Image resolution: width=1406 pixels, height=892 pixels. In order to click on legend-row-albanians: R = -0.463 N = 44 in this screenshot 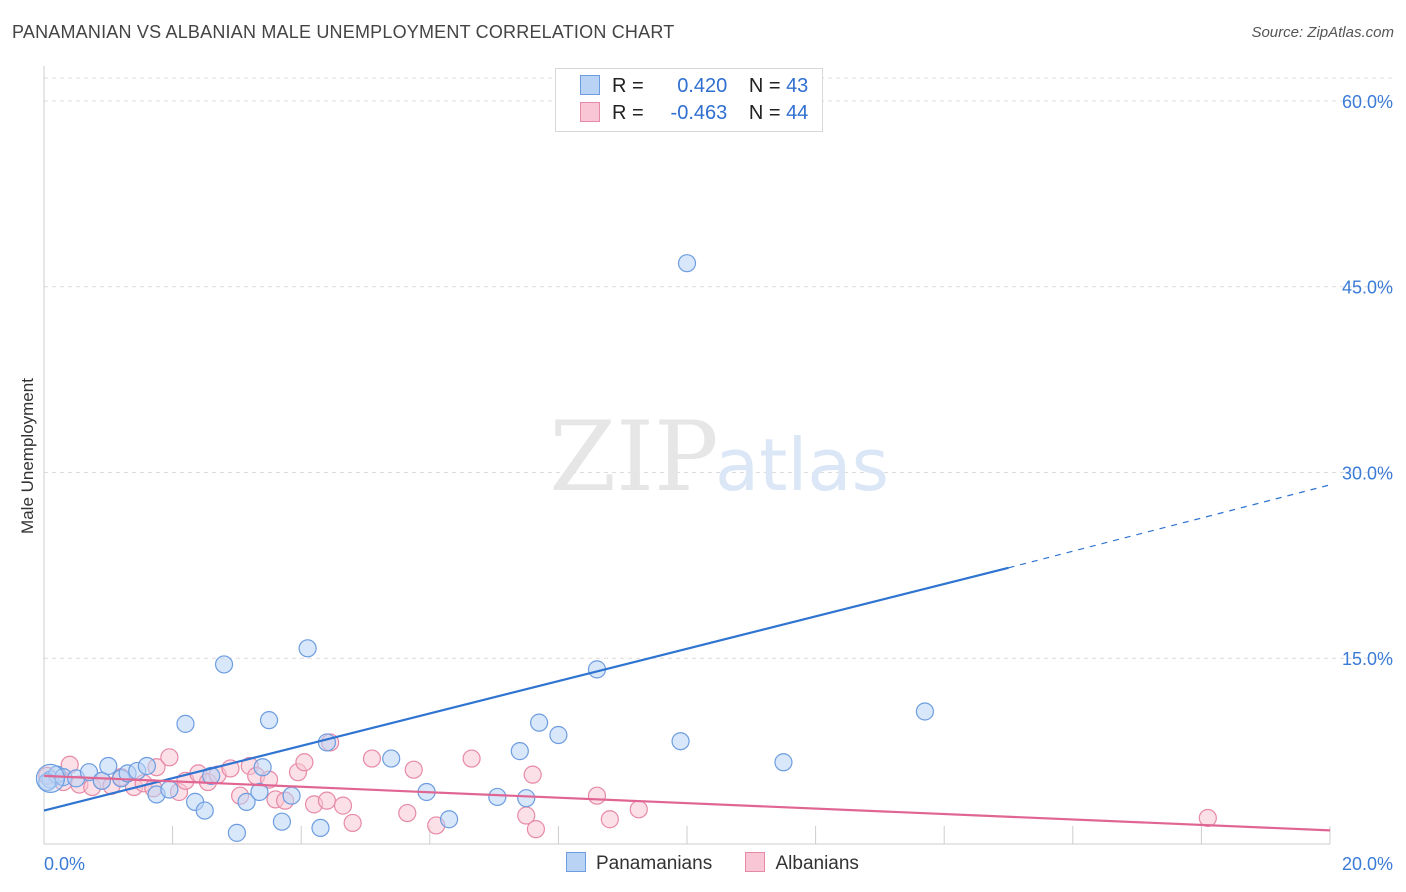, I will do `click(694, 114)`.